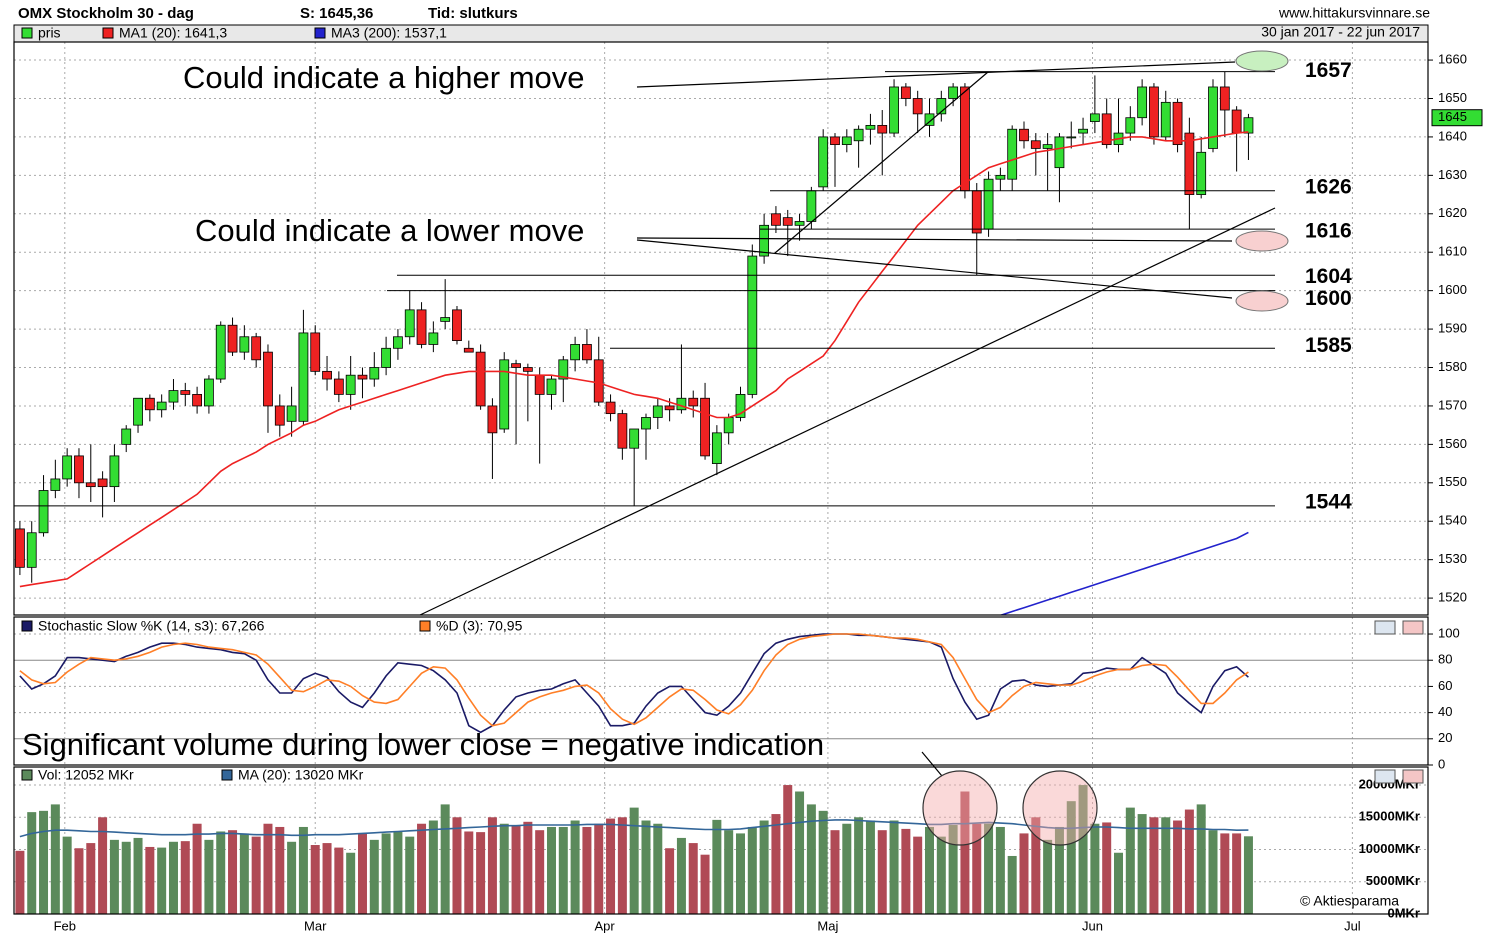 This screenshot has height=942, width=1508. I want to click on y-tick-label: 40, so click(1445, 711).